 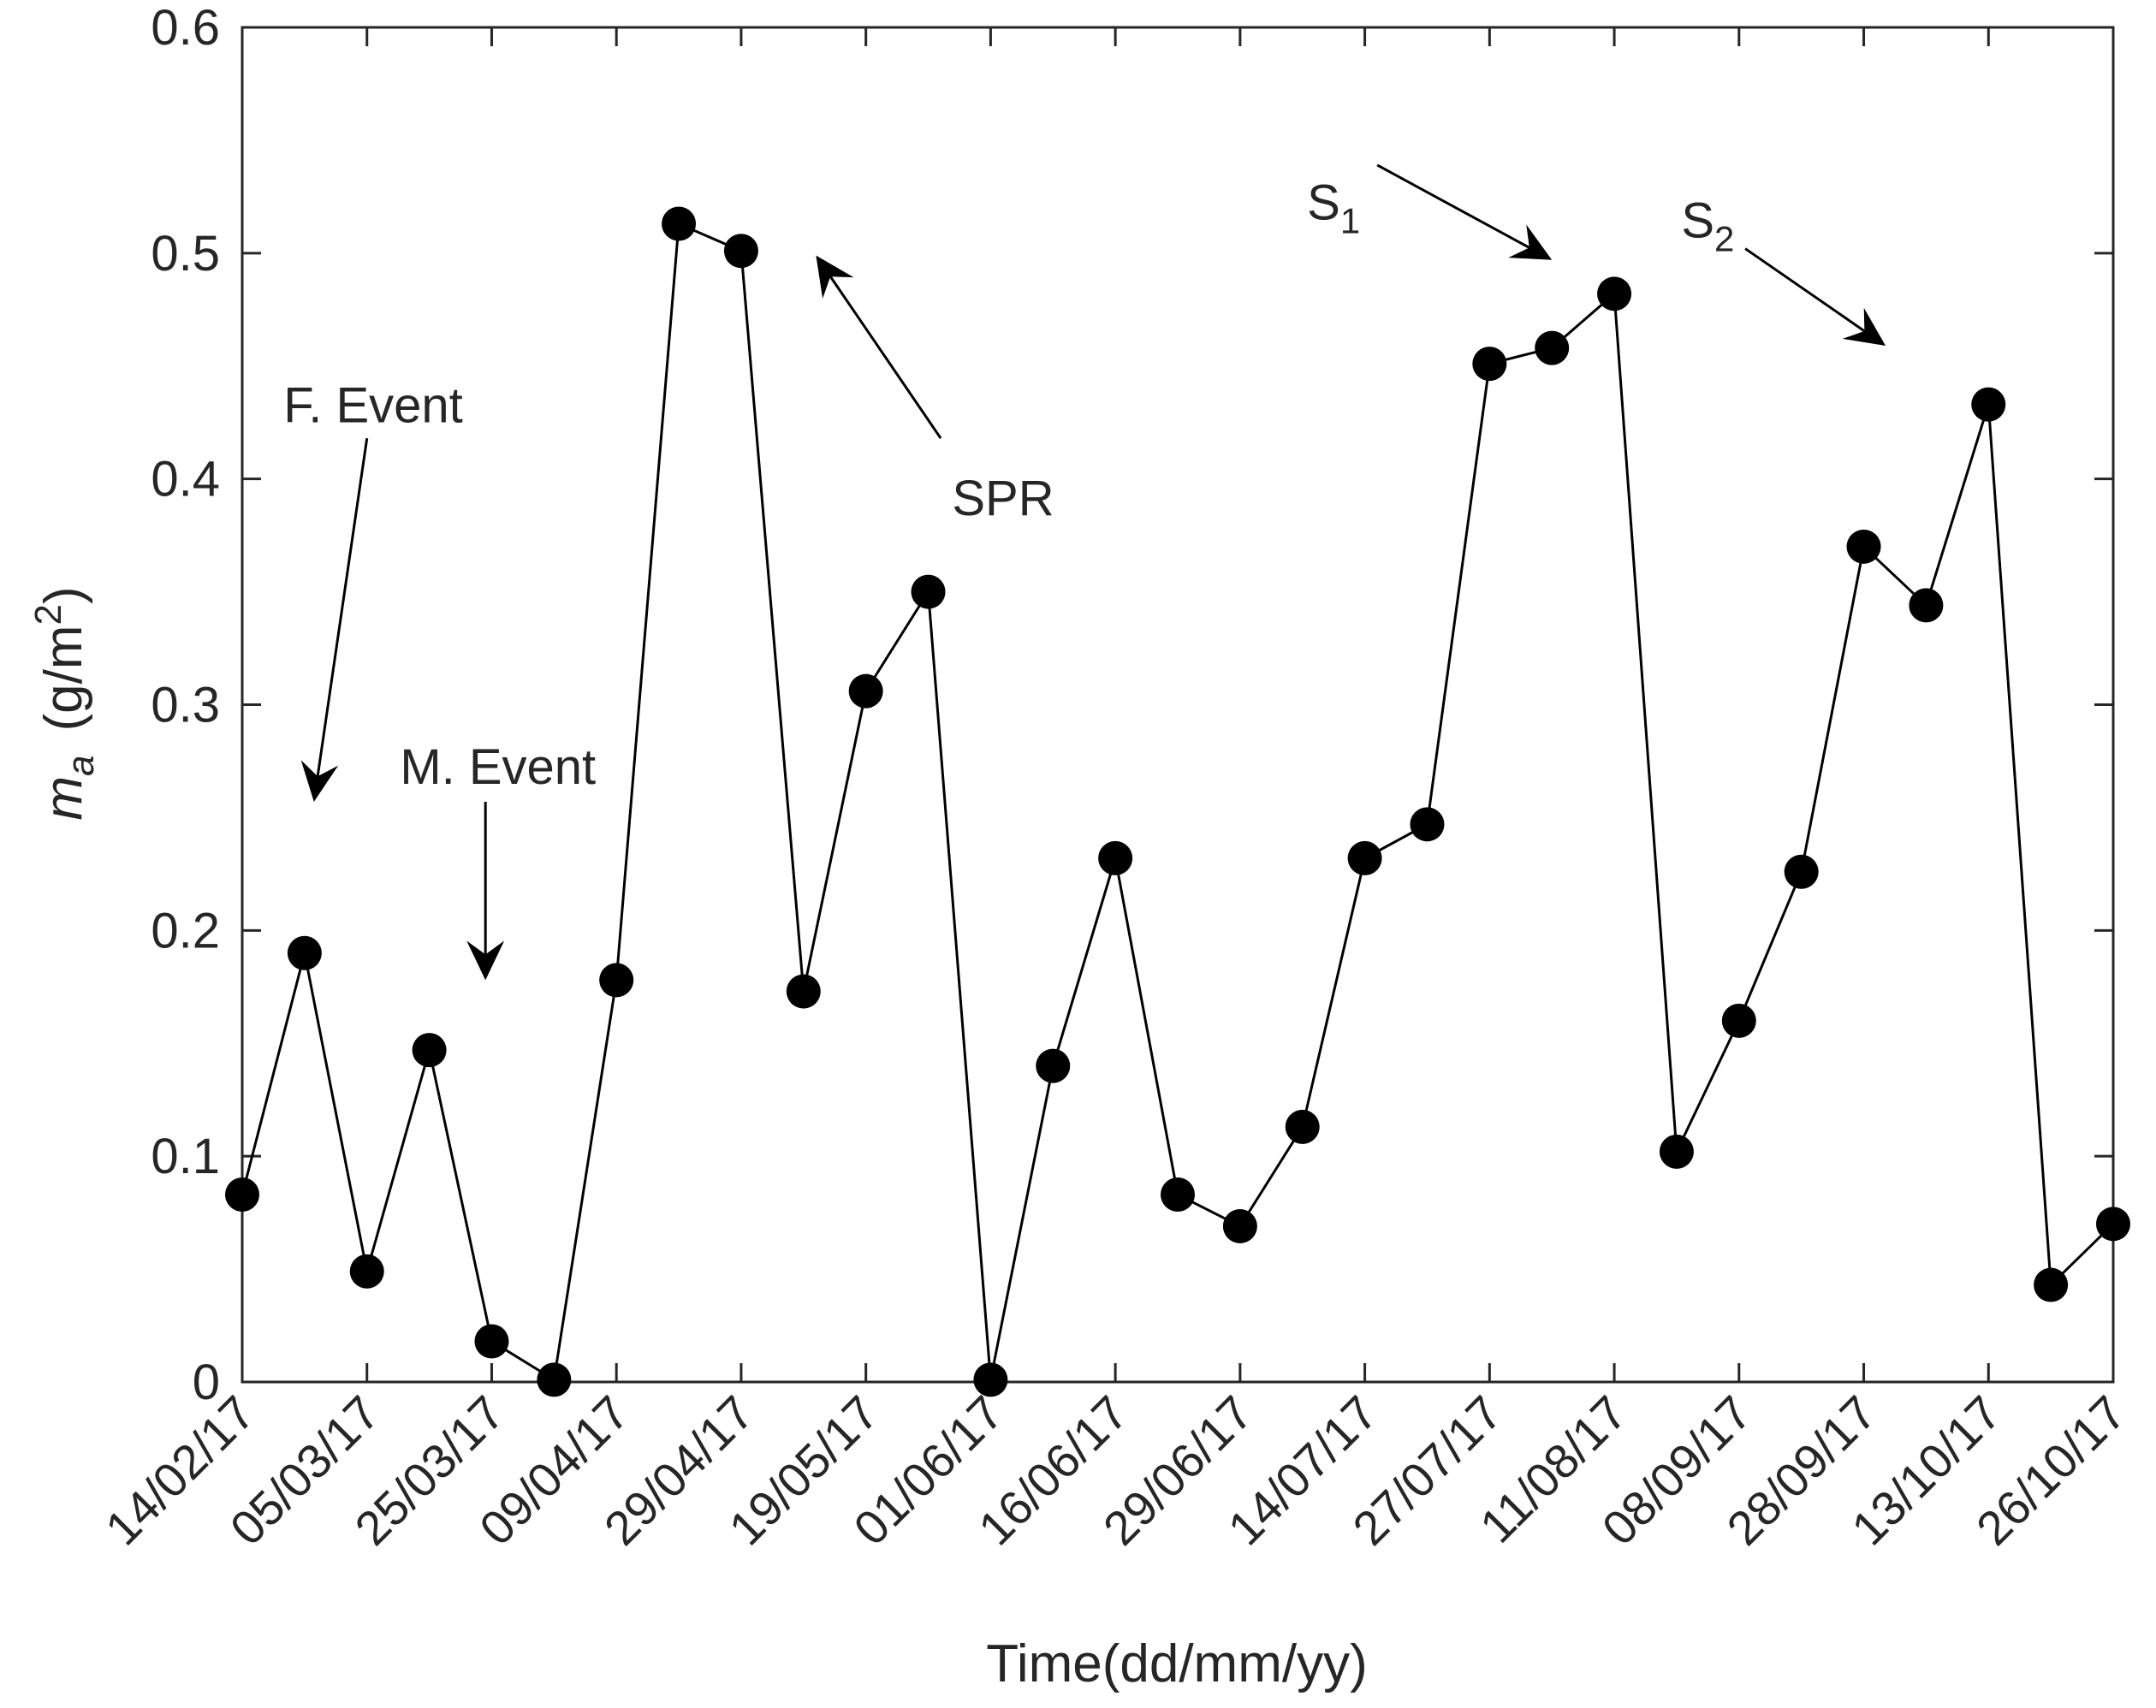 What do you see at coordinates (81, 766) in the screenshot?
I see `y-axis-subscript: a` at bounding box center [81, 766].